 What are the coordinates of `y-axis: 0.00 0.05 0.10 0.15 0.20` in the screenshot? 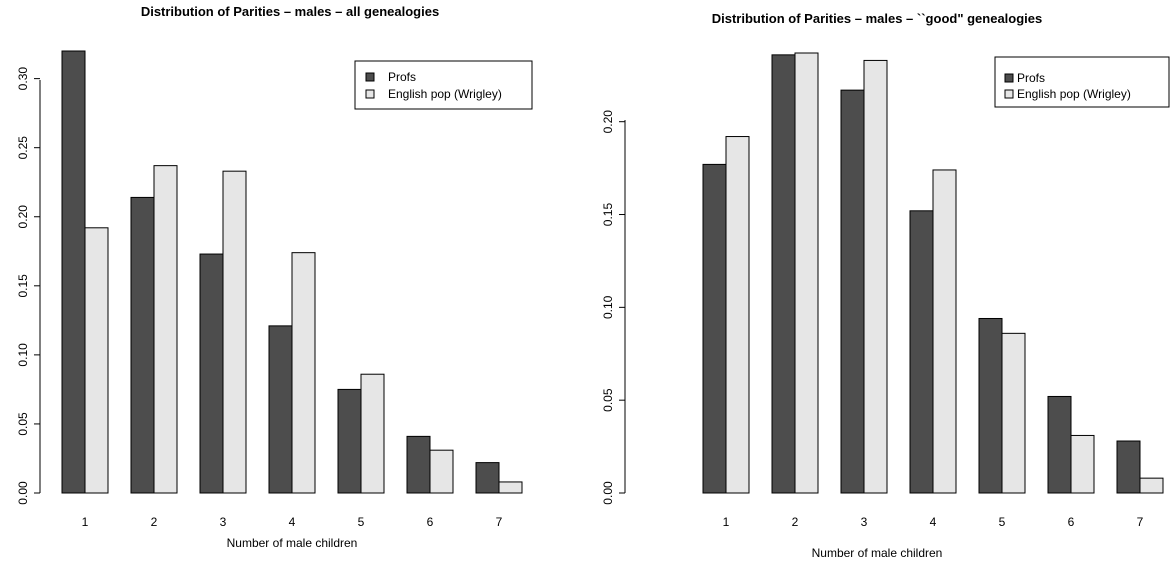 It's located at (613, 307).